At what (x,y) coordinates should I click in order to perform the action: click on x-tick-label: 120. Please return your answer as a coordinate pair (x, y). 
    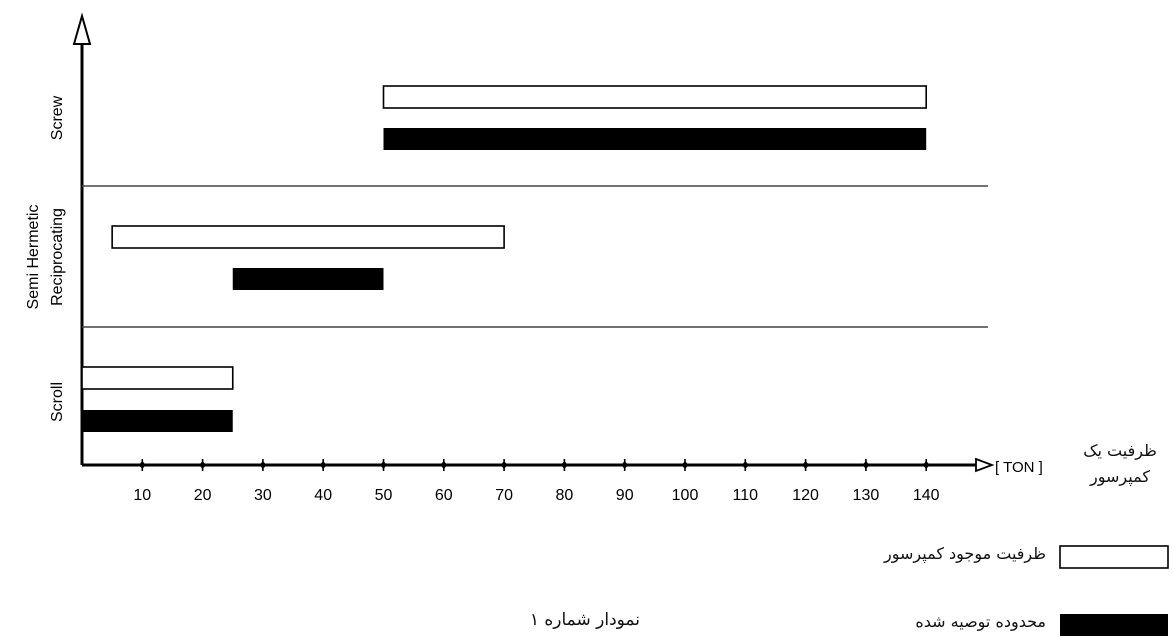
    Looking at the image, I should click on (805, 495).